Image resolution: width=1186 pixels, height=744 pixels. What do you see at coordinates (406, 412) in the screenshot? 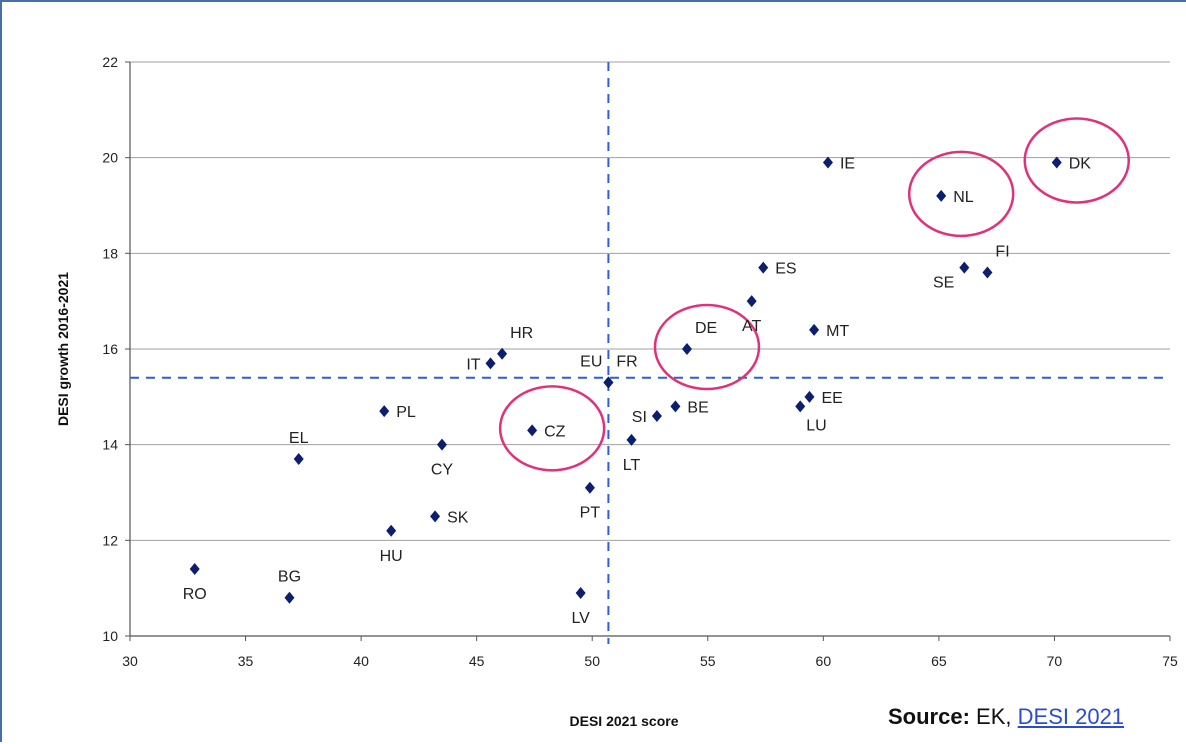
I see `point-label: PL` at bounding box center [406, 412].